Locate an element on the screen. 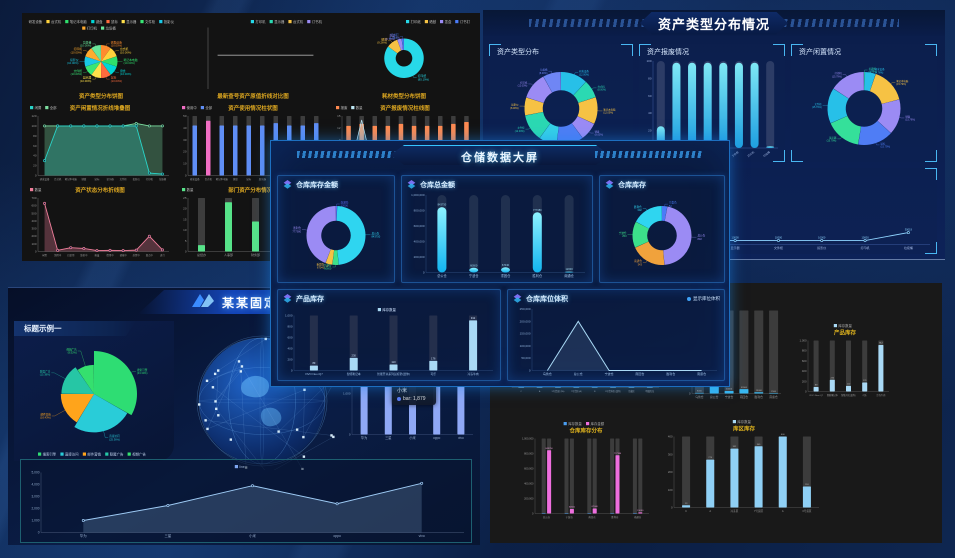 The height and width of the screenshot is (558, 955). legend-item: line is located at coordinates (239, 467).